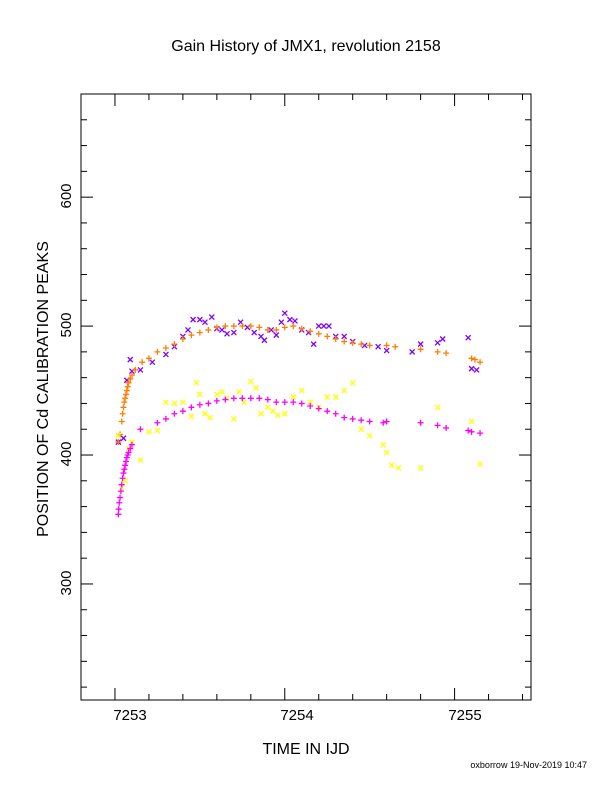  Describe the element at coordinates (464, 715) in the screenshot. I see `x-tick-label-7255: 7255` at that location.